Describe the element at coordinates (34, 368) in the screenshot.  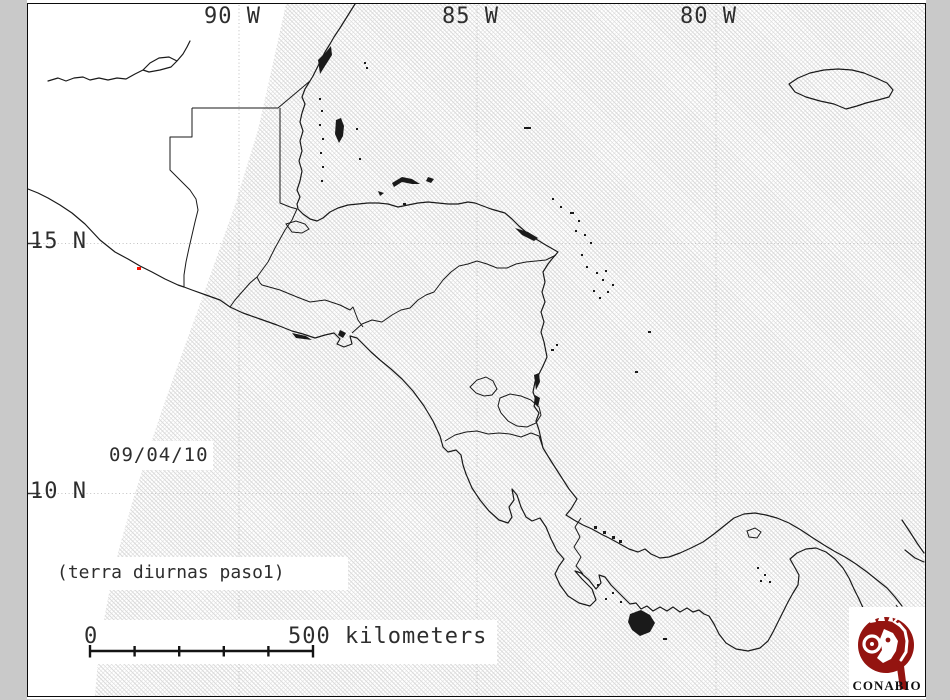
I see `latitude-ticks` at that location.